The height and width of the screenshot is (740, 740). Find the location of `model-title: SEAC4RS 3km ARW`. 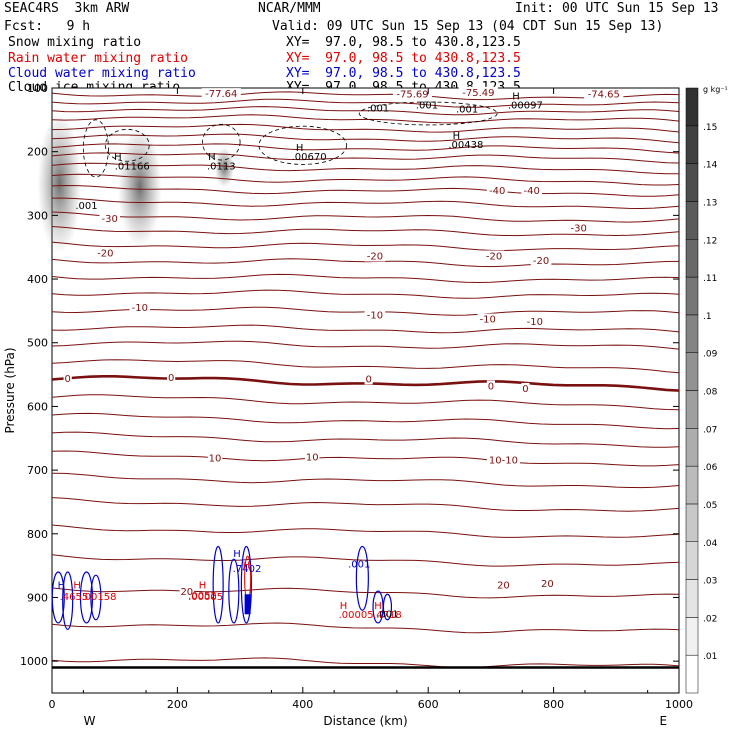

model-title: SEAC4RS 3km ARW is located at coordinates (67, 8).